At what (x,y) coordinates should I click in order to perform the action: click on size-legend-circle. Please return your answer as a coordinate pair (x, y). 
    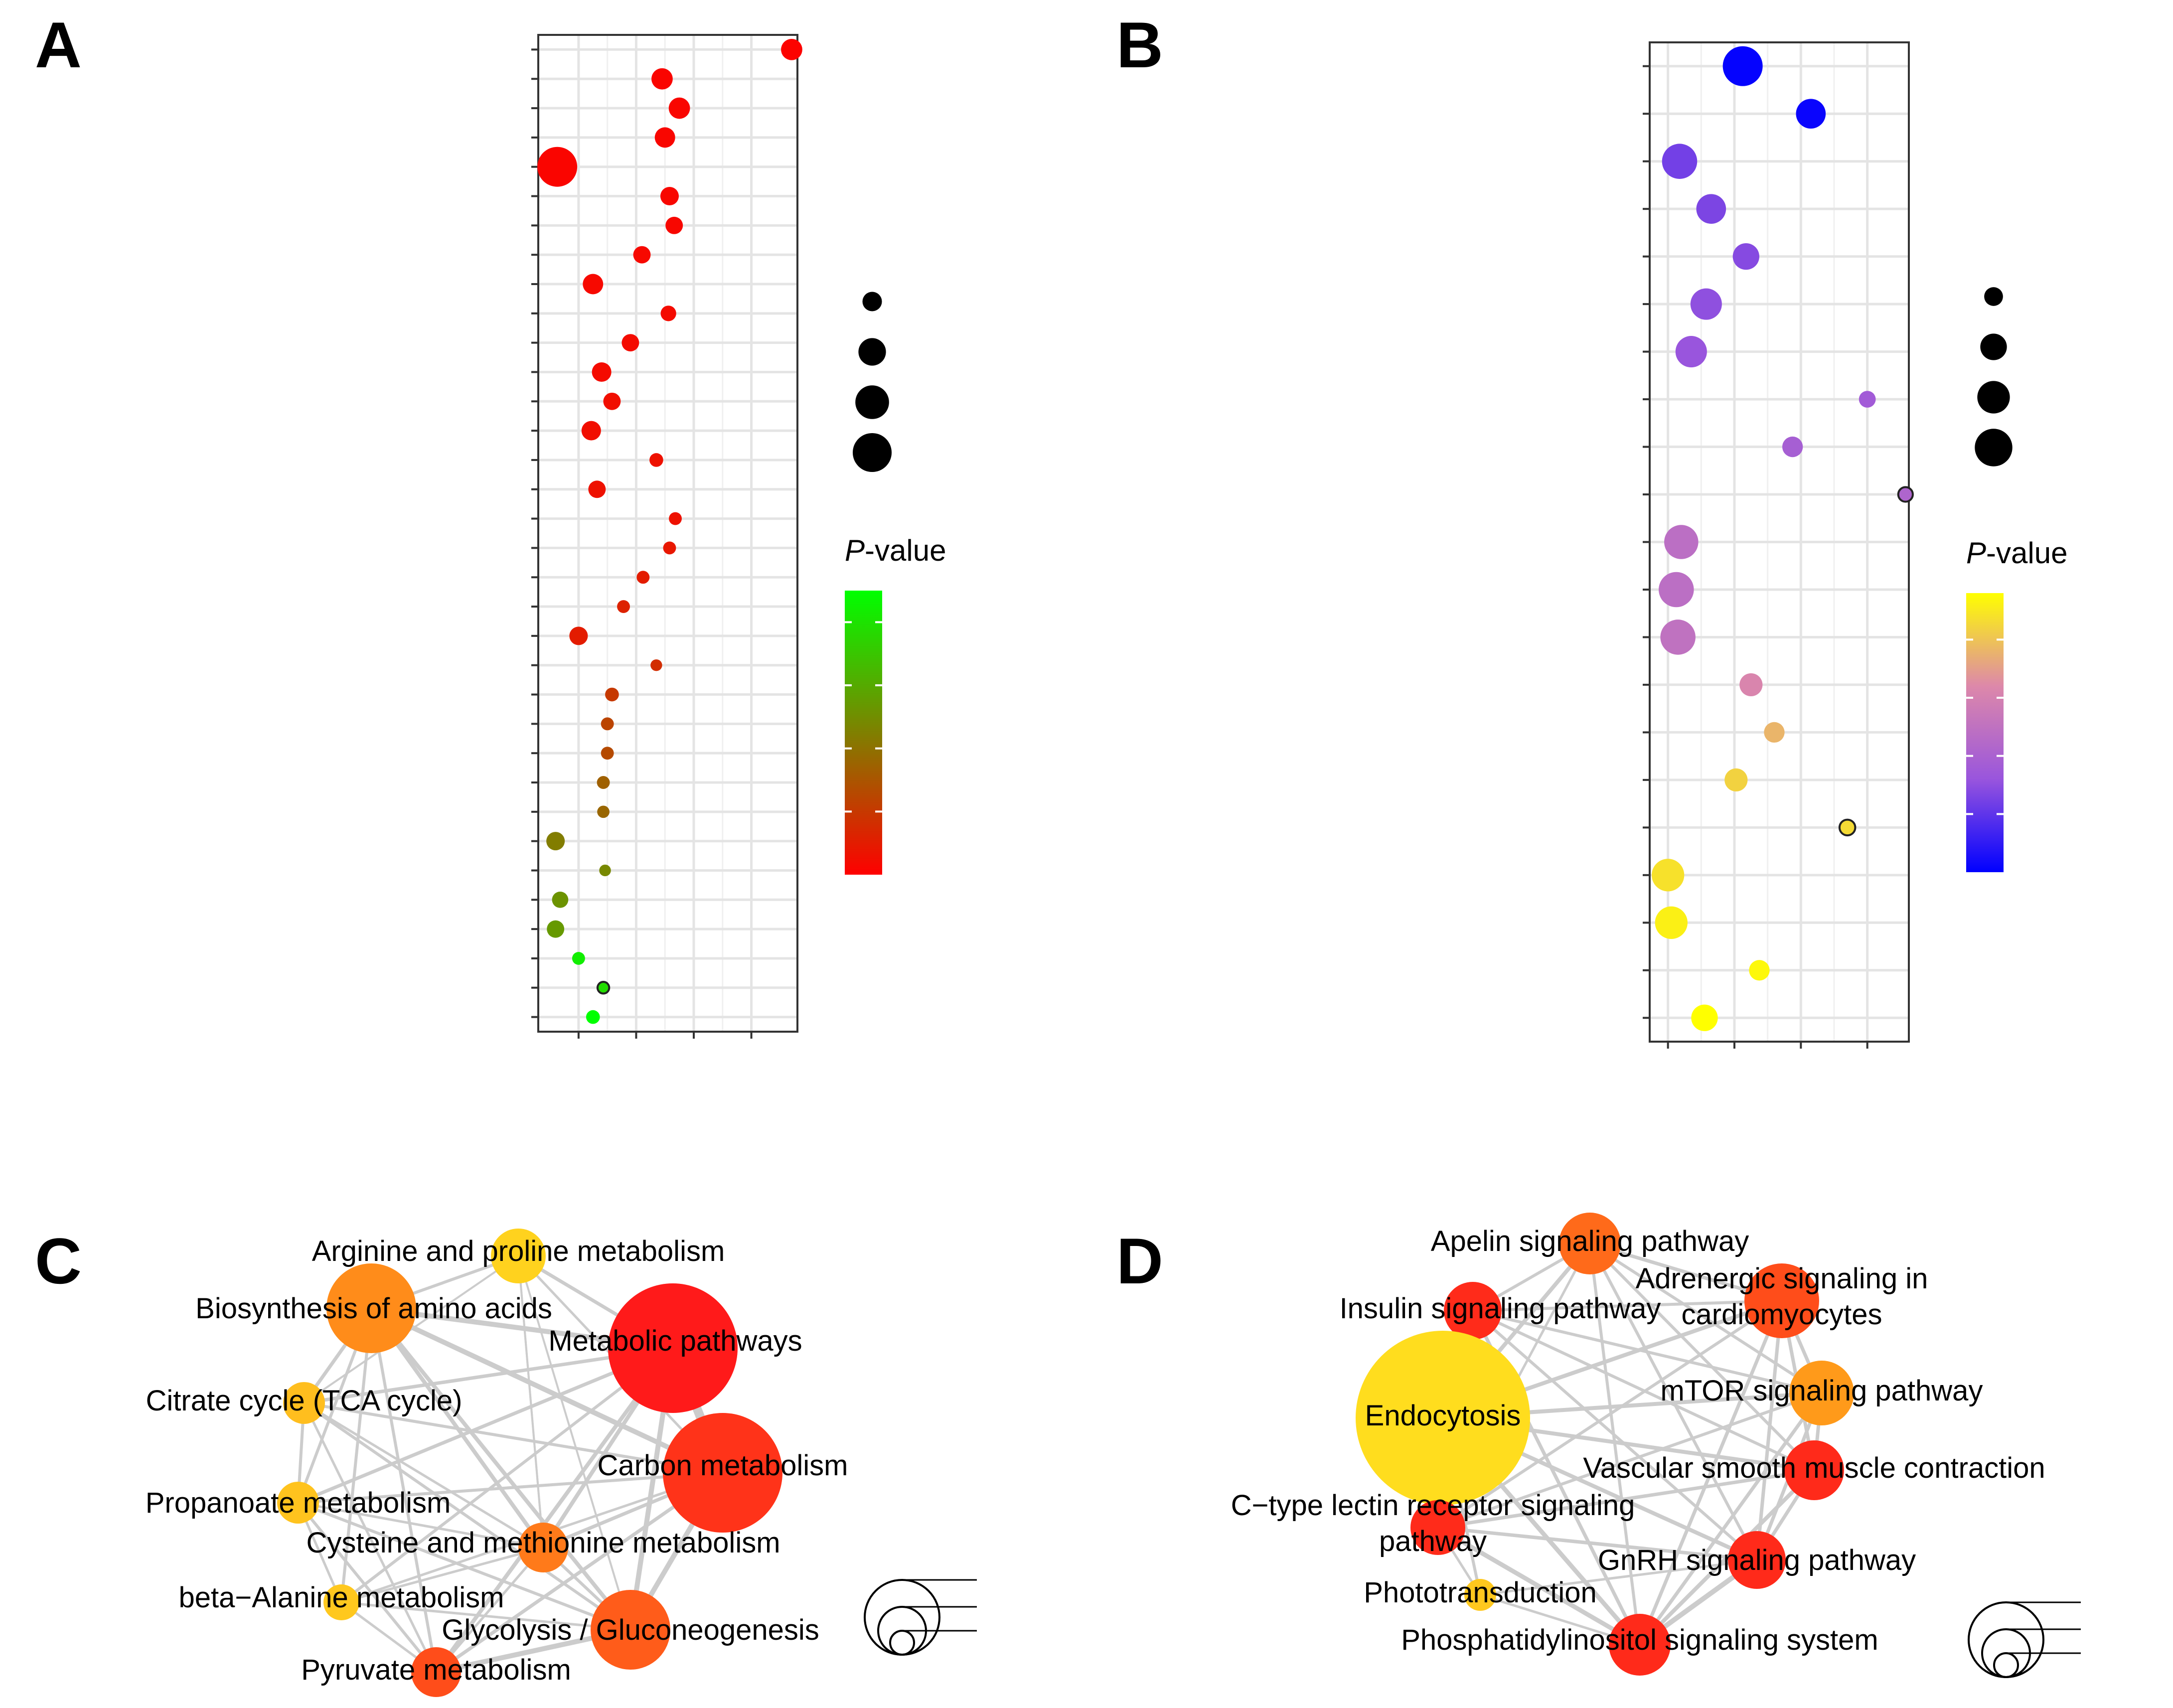
    Looking at the image, I should click on (902, 1643).